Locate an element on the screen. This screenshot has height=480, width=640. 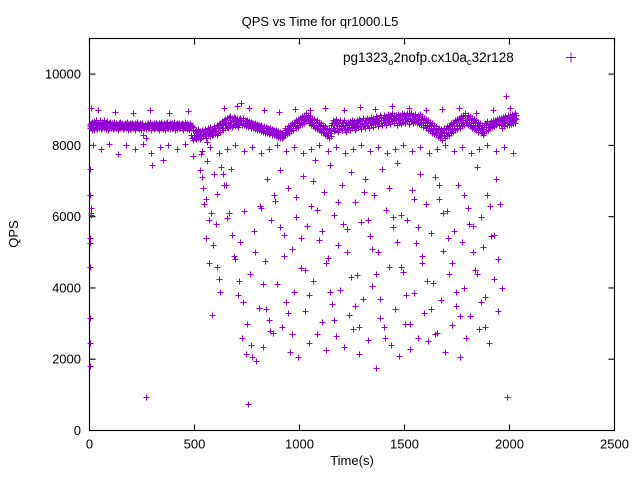
x-tick-label: 2000 is located at coordinates (509, 444).